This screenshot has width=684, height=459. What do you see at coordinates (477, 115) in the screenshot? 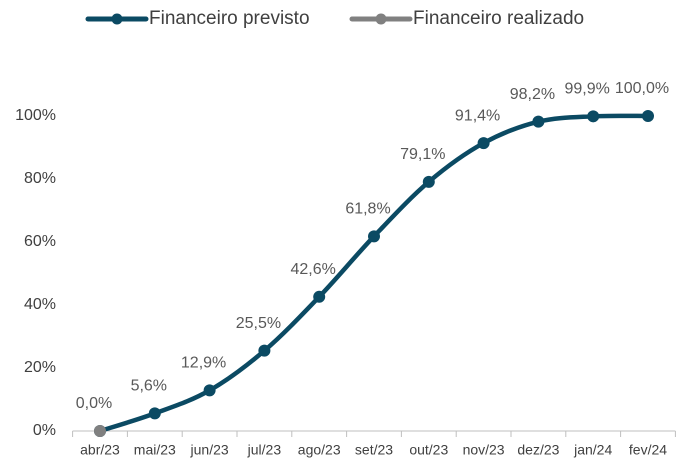
I see `data-label: 91,4%` at bounding box center [477, 115].